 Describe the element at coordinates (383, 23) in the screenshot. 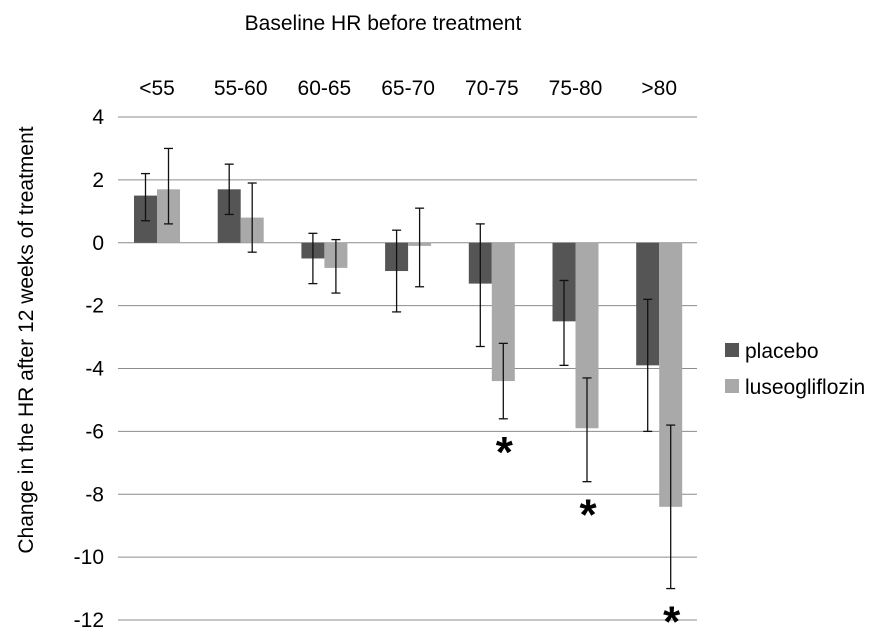

I see `chart-title: Baseline HR before treatment` at that location.